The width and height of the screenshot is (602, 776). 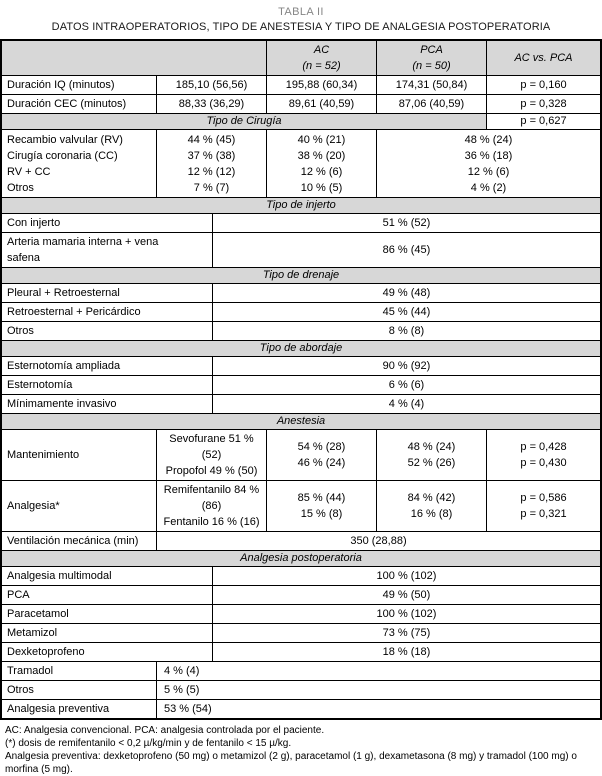 I want to click on section-row-postoperatoria: Analgesia postoperatoria, so click(x=301, y=559).